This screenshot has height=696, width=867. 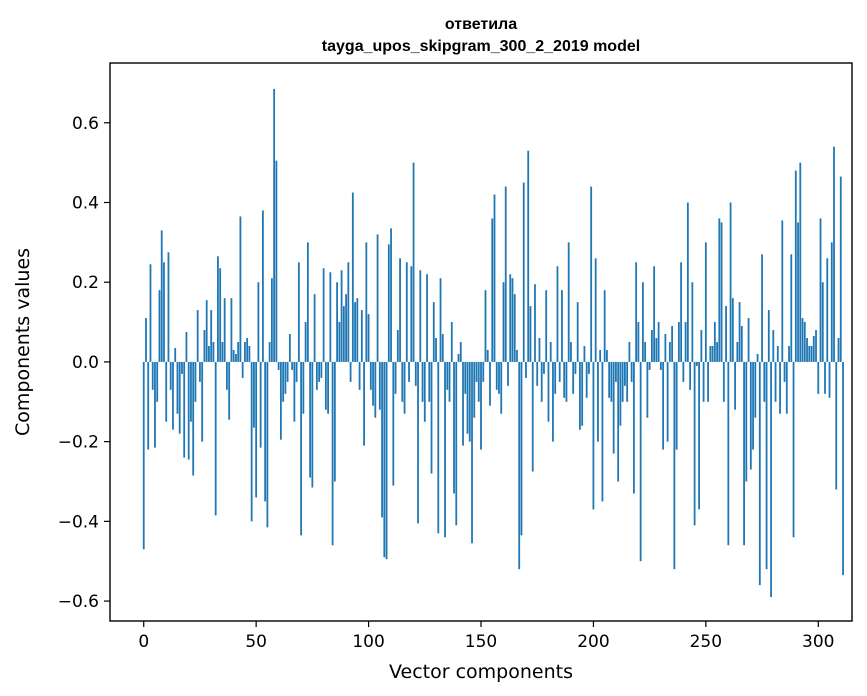 I want to click on x-axis-label: Vector components, so click(x=481, y=672).